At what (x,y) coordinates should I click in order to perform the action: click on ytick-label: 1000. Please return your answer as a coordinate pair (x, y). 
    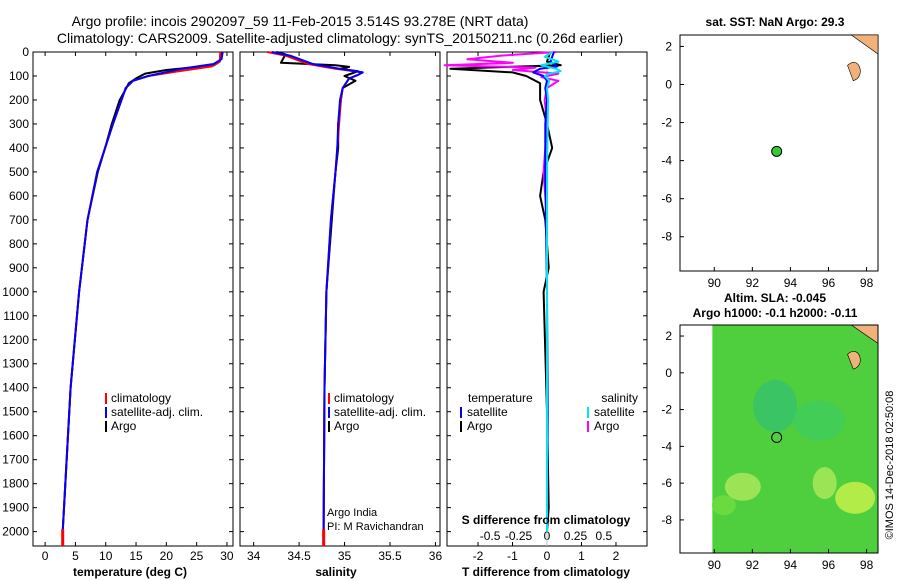
    Looking at the image, I should click on (15, 292).